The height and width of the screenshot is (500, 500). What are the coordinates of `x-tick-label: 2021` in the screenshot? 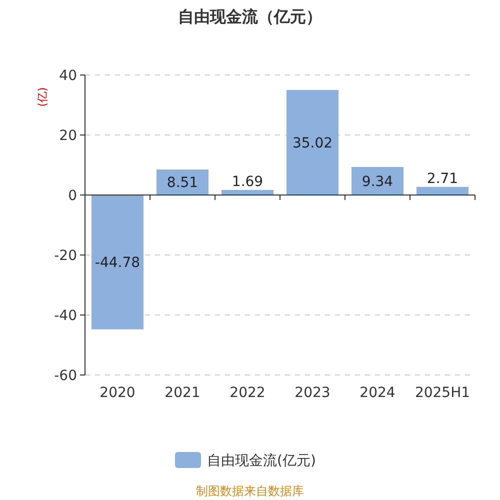 It's located at (182, 393).